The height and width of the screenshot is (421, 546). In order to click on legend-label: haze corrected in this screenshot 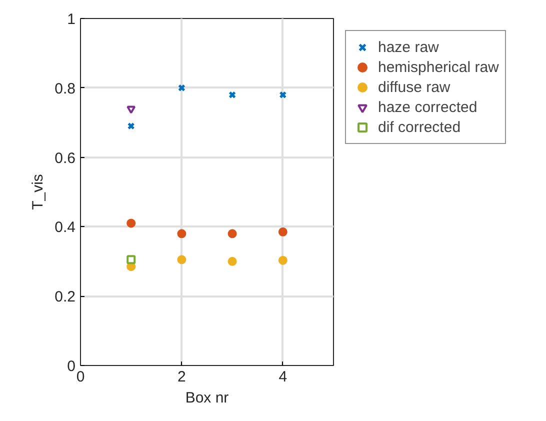, I will do `click(428, 107)`.